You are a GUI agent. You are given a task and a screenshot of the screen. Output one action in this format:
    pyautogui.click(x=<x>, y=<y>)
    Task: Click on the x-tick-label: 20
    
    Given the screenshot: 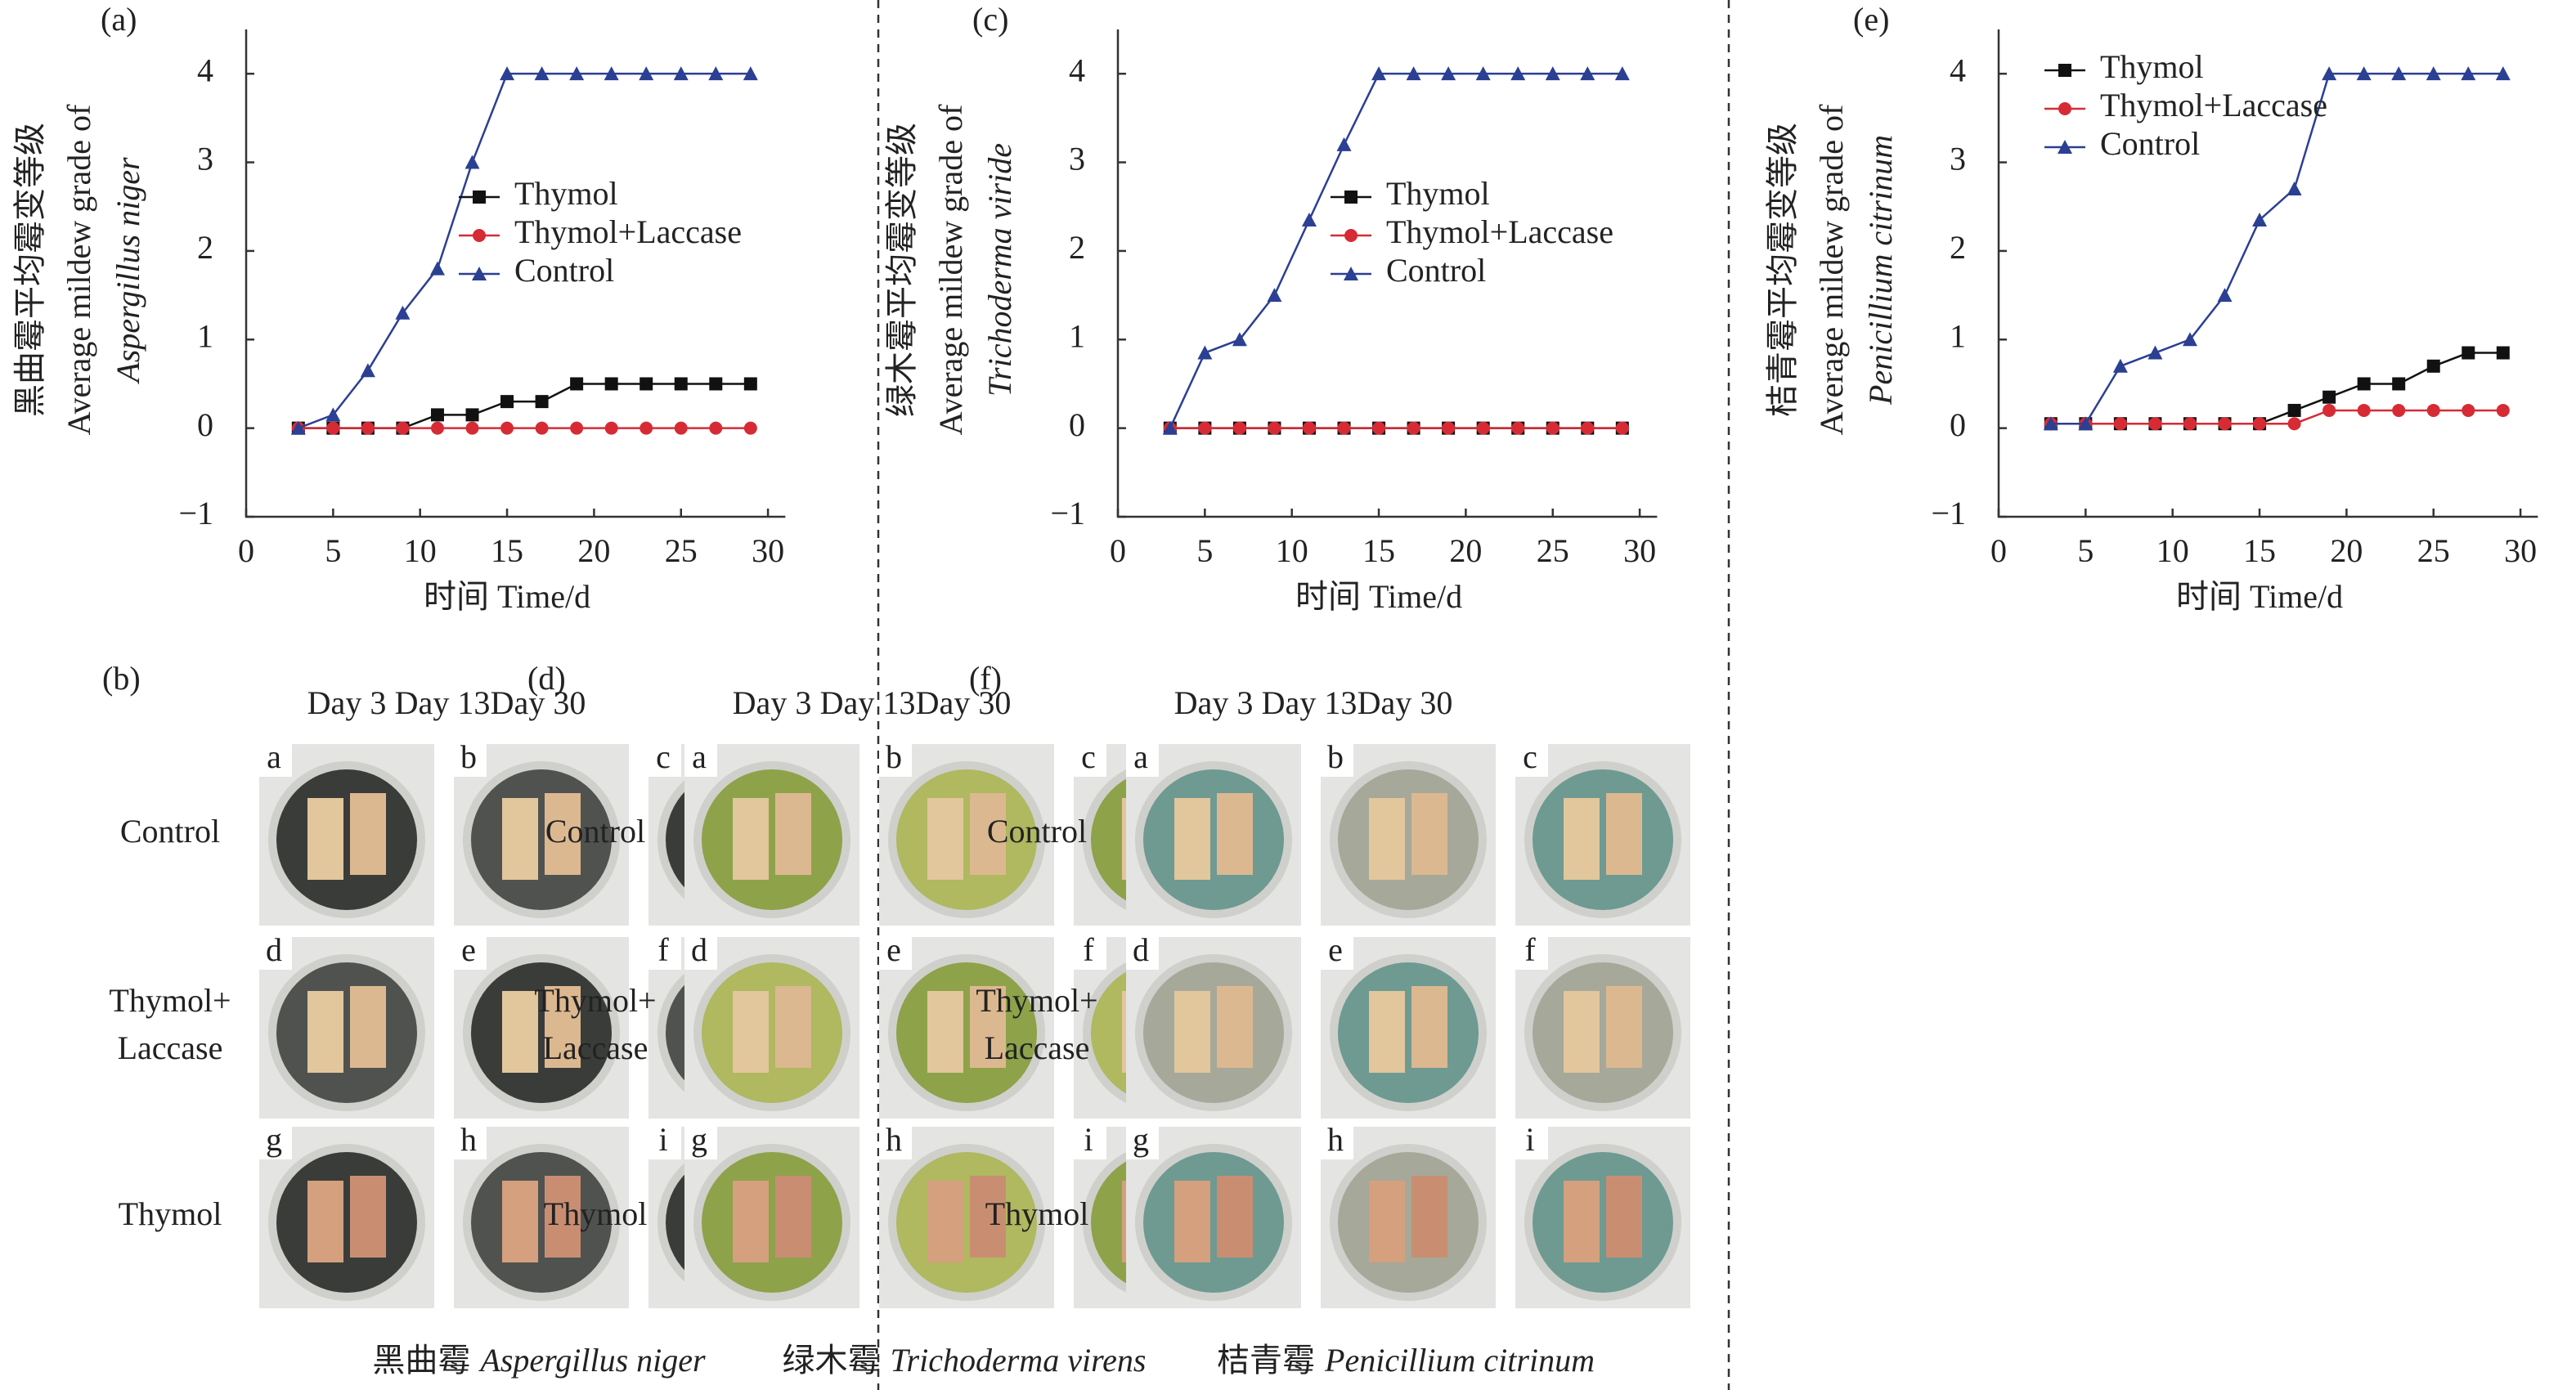 What is the action you would take?
    pyautogui.click(x=2346, y=550)
    